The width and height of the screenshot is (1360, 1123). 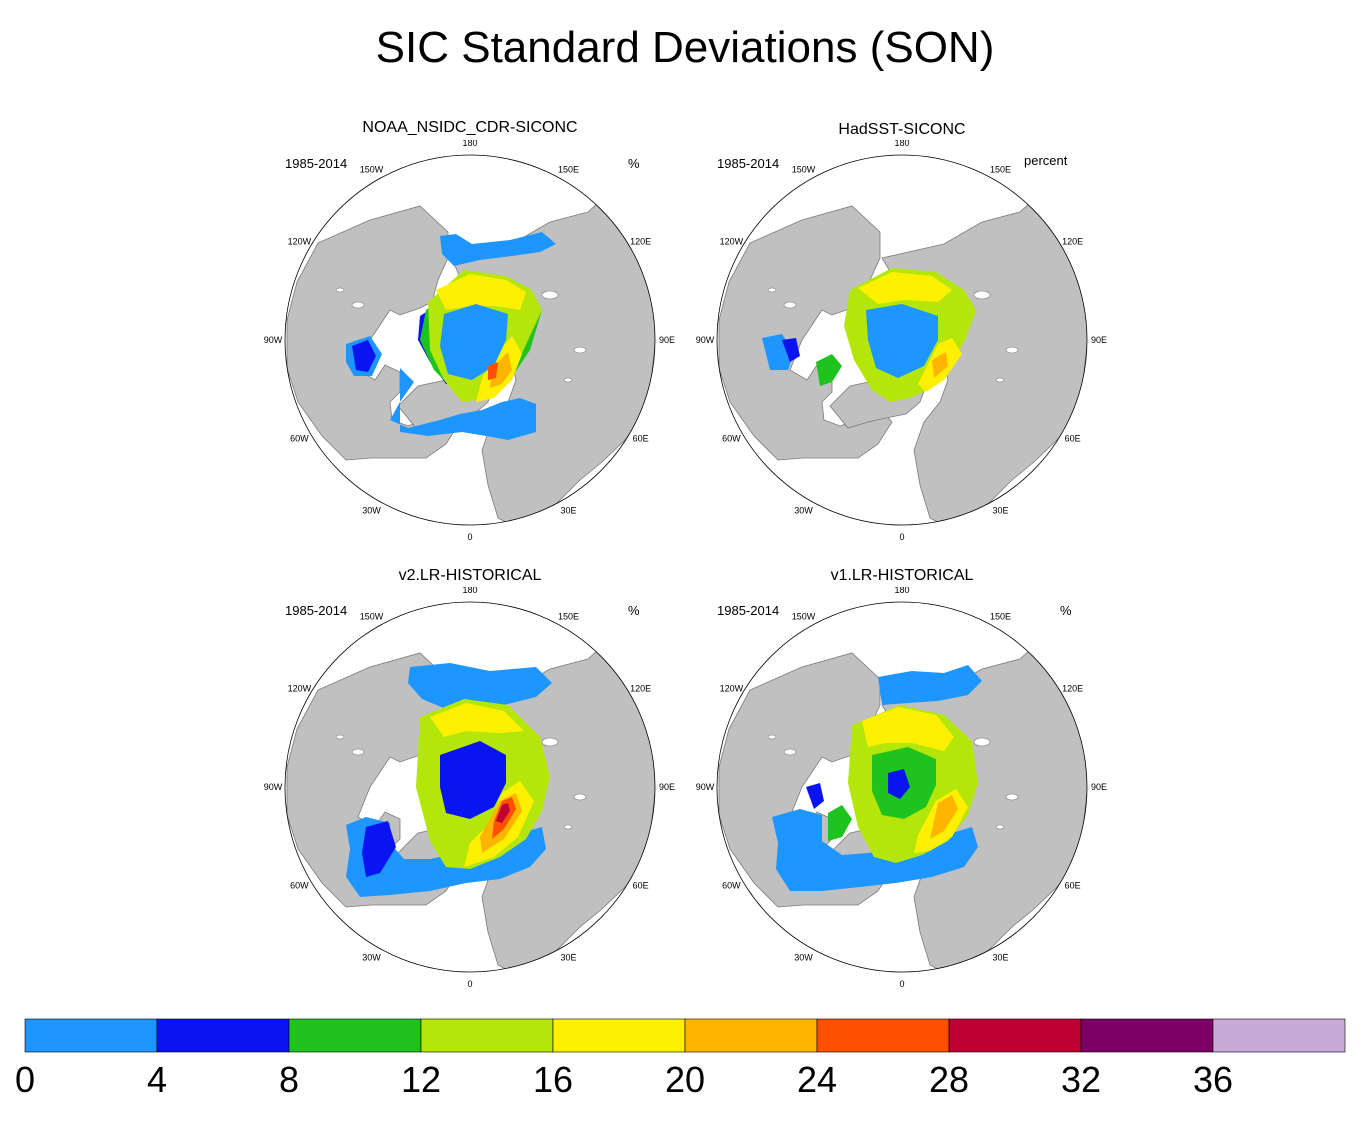 I want to click on panel-title: v1.LR-HISTORICAL, so click(x=902, y=575).